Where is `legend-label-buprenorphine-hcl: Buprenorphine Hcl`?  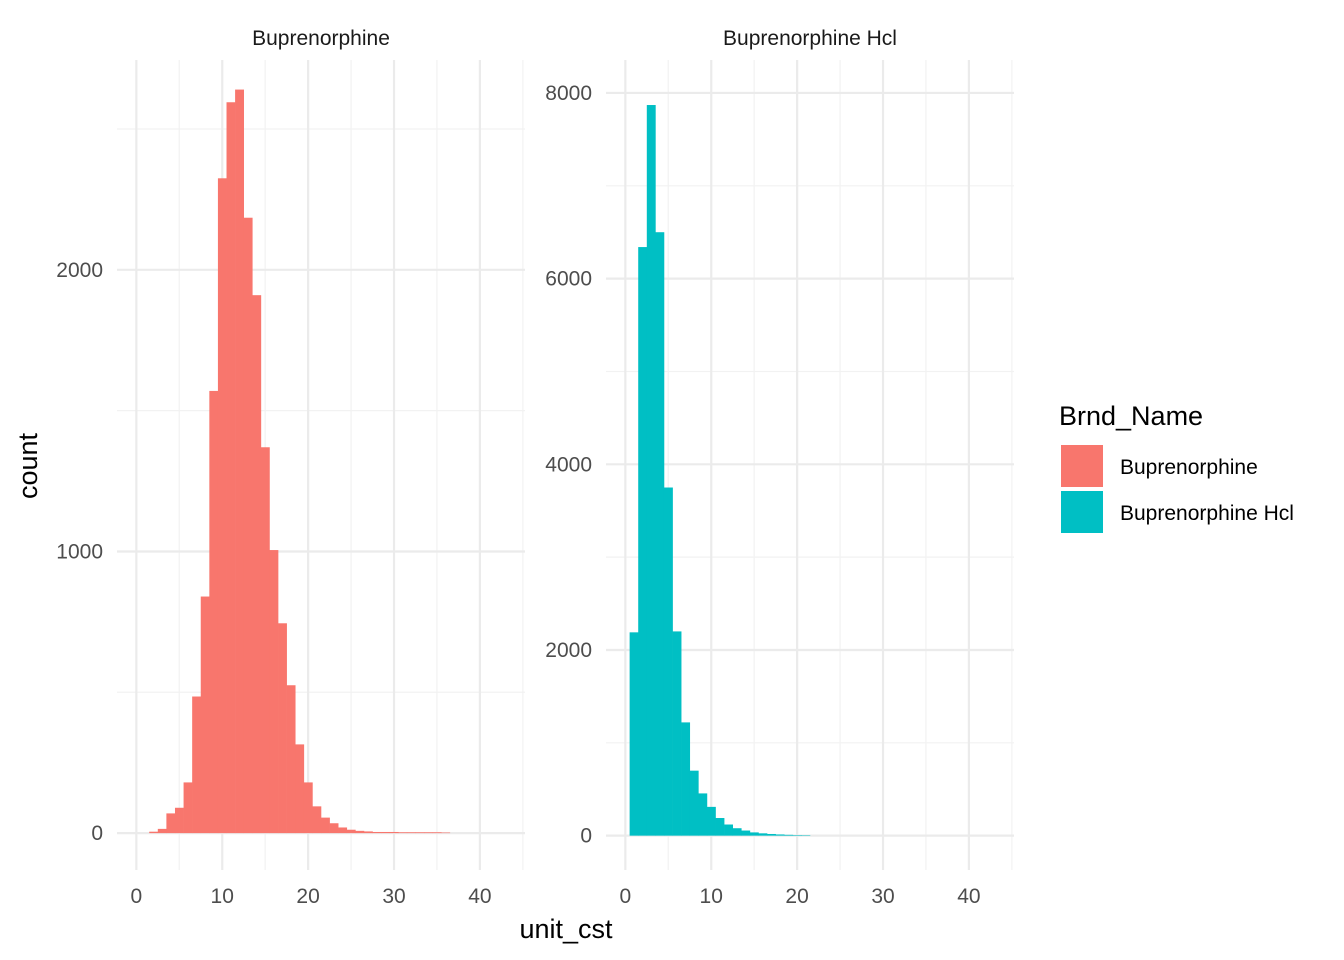 legend-label-buprenorphine-hcl: Buprenorphine Hcl is located at coordinates (1207, 513).